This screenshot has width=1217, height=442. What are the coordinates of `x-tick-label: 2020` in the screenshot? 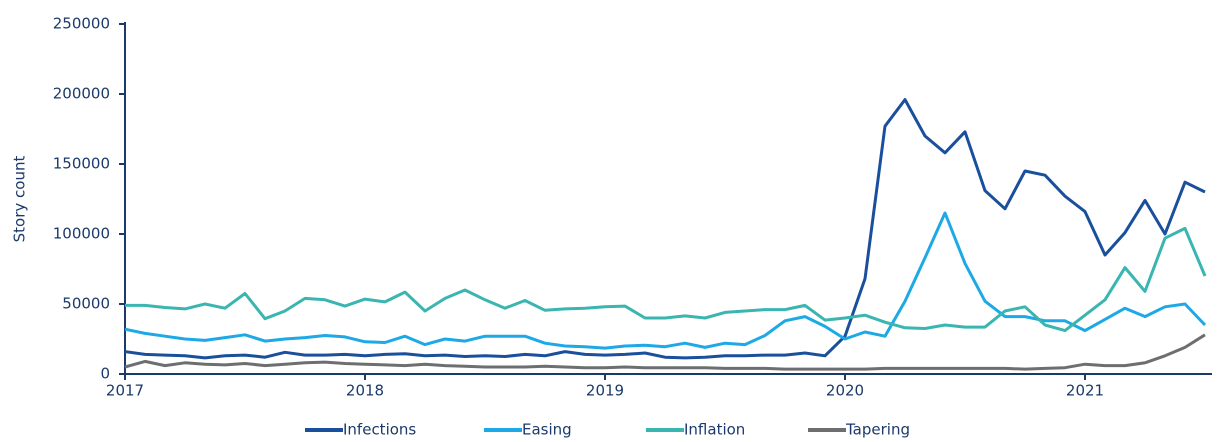 It's located at (845, 391).